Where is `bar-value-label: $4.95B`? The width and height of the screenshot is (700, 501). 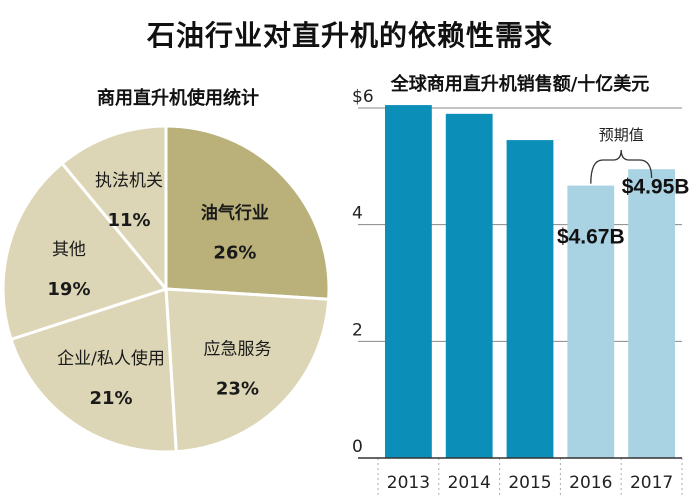 bar-value-label: $4.95B is located at coordinates (656, 186).